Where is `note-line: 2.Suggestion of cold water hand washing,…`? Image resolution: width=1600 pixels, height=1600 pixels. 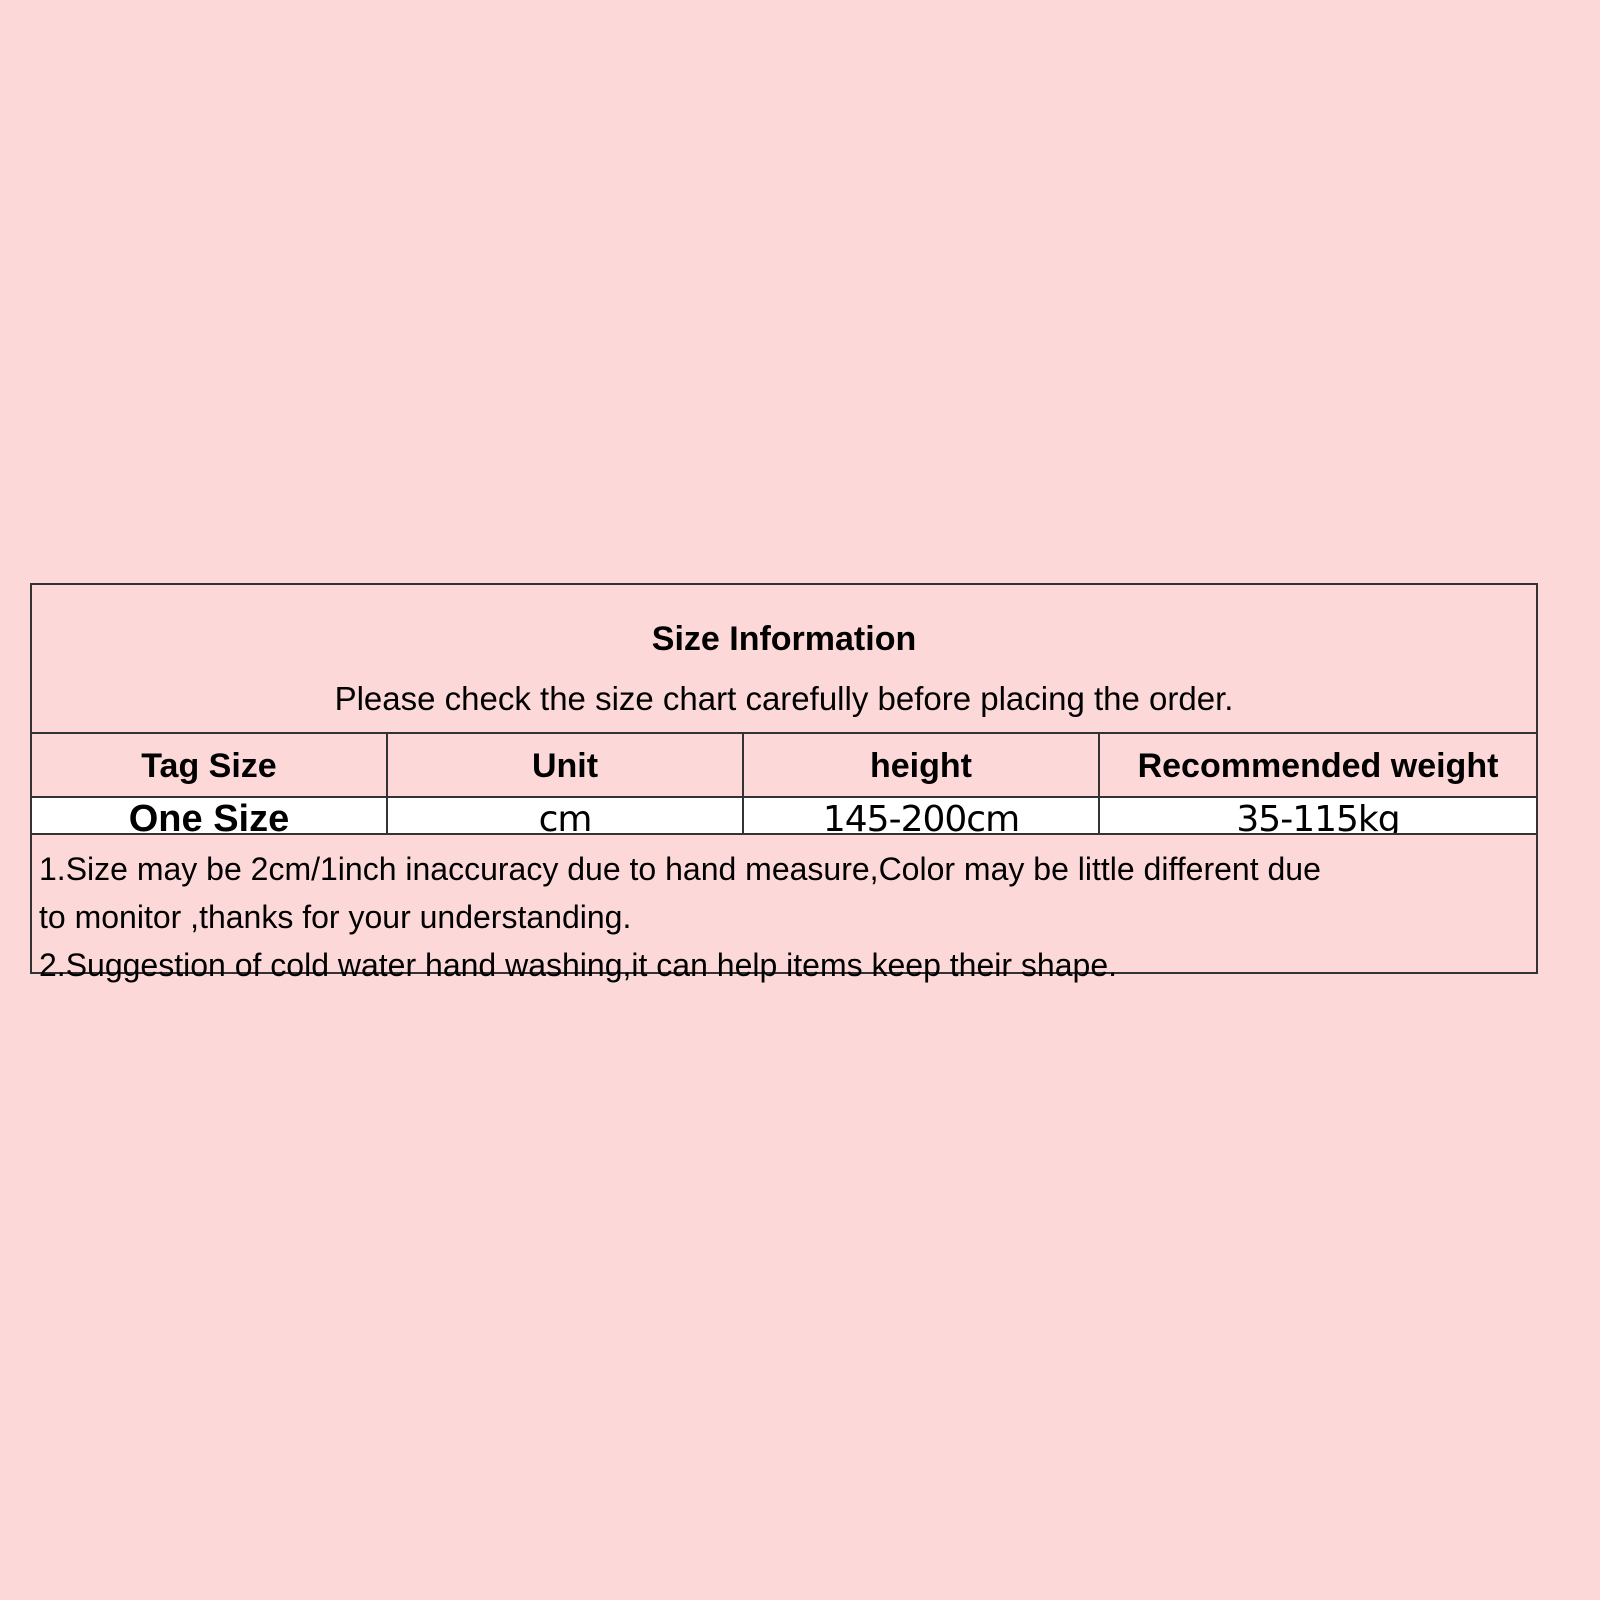
note-line: 2.Suggestion of cold water hand washing,… is located at coordinates (578, 965).